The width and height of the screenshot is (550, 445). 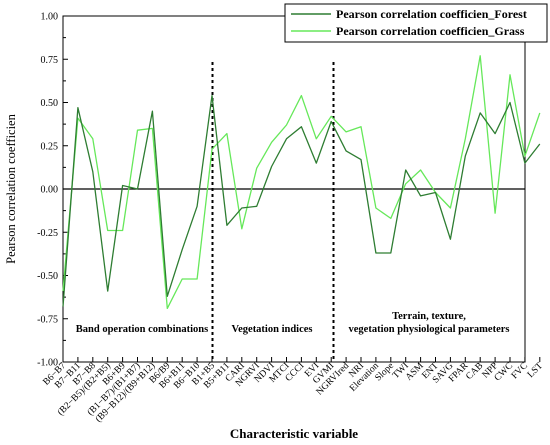 I want to click on y-tick-label: -0.50, so click(x=47, y=276).